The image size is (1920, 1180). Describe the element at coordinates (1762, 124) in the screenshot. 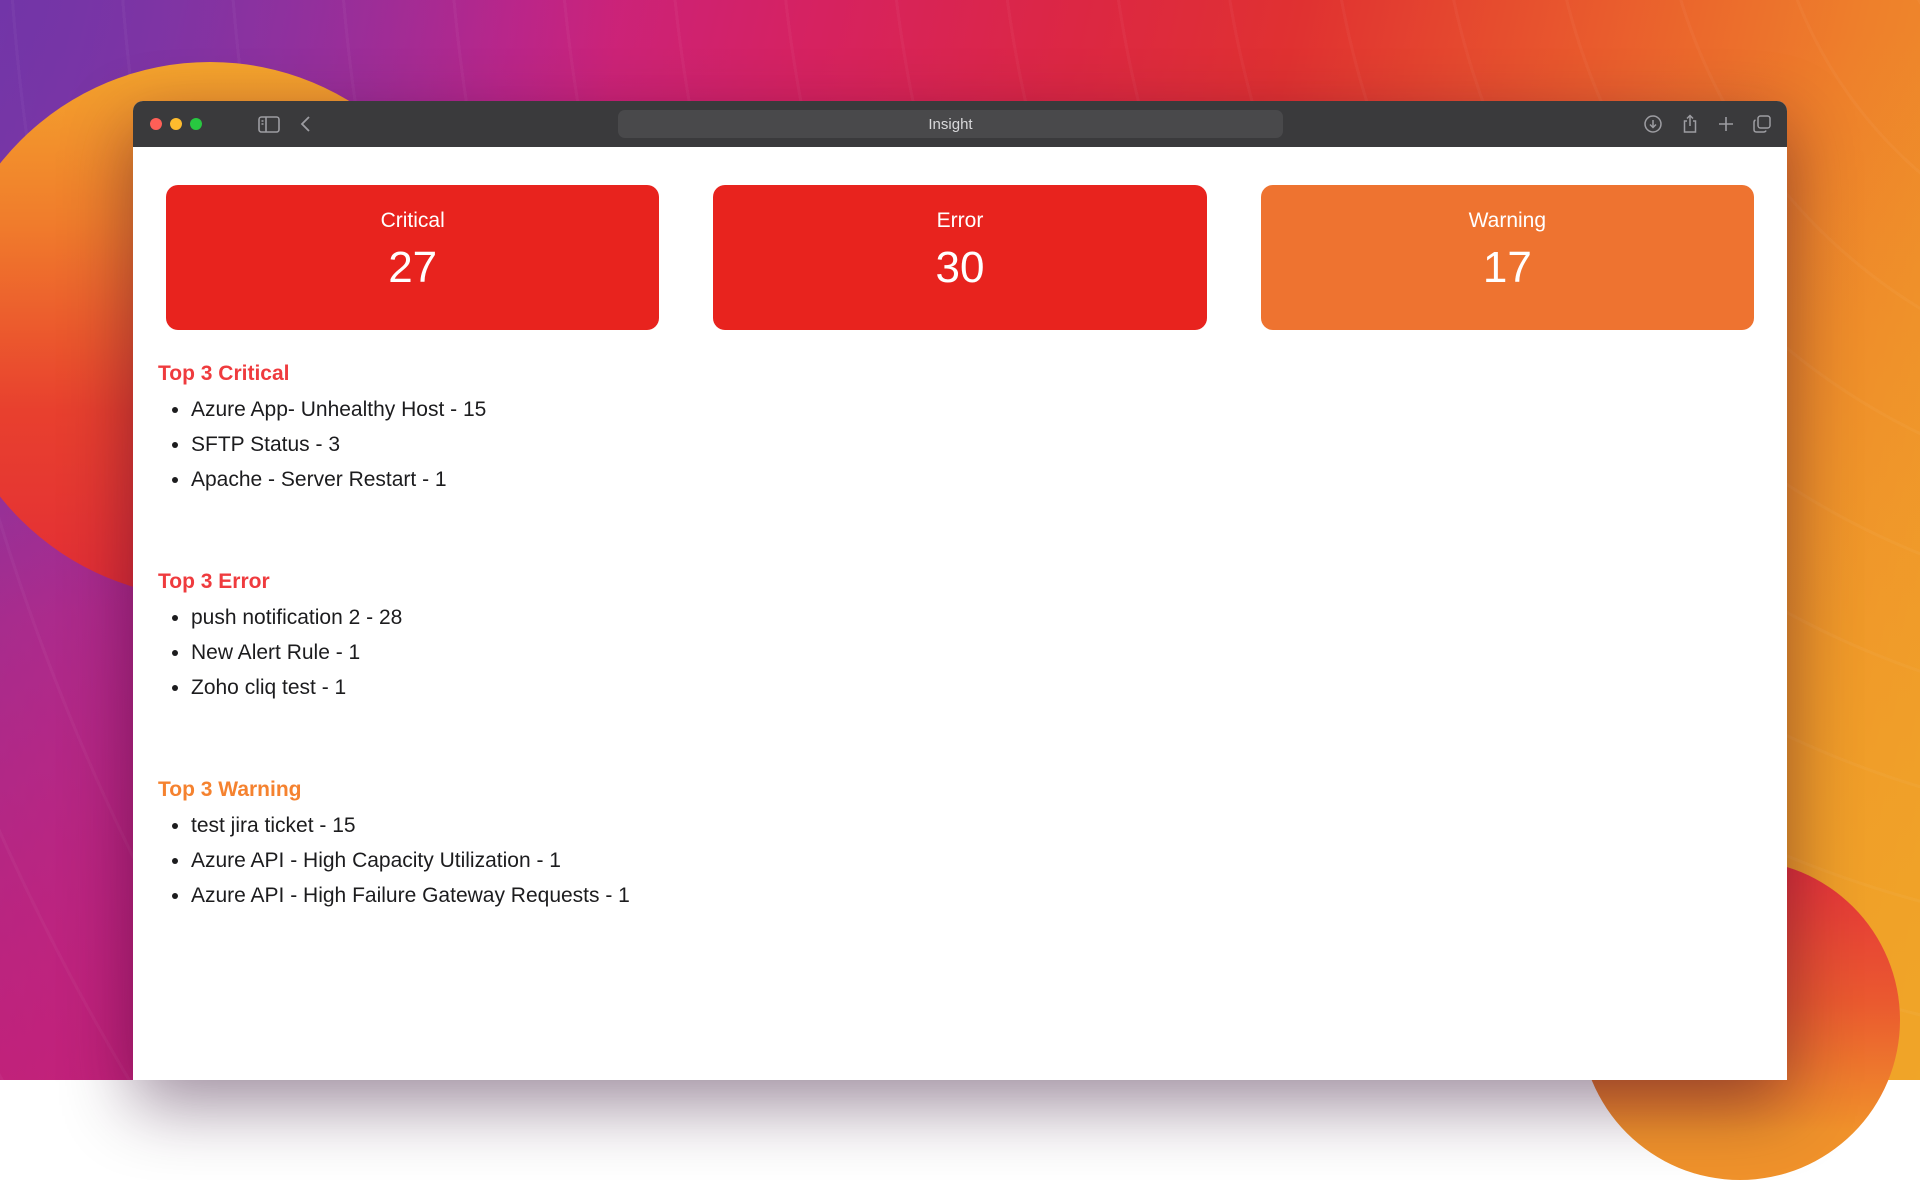

I see `tab-overview-icon` at that location.